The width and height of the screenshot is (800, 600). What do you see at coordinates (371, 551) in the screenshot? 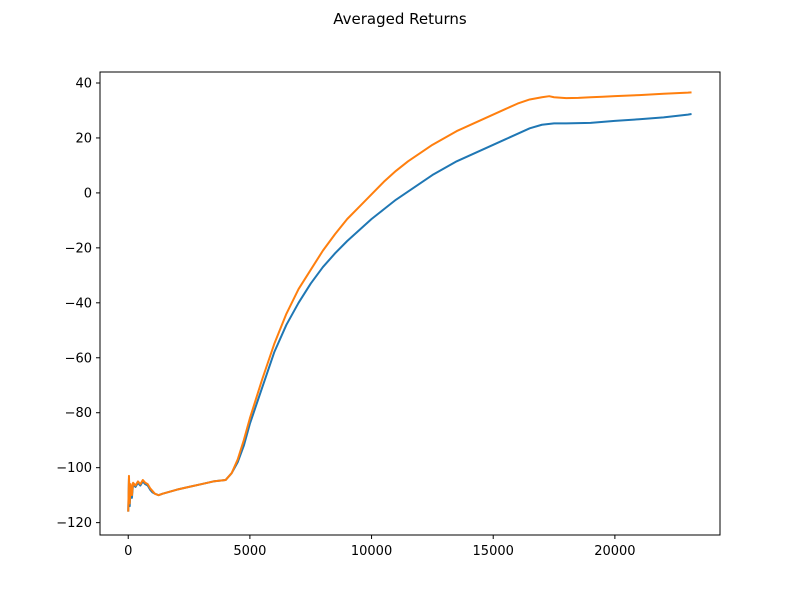
I see `x-tick-label: 10000` at bounding box center [371, 551].